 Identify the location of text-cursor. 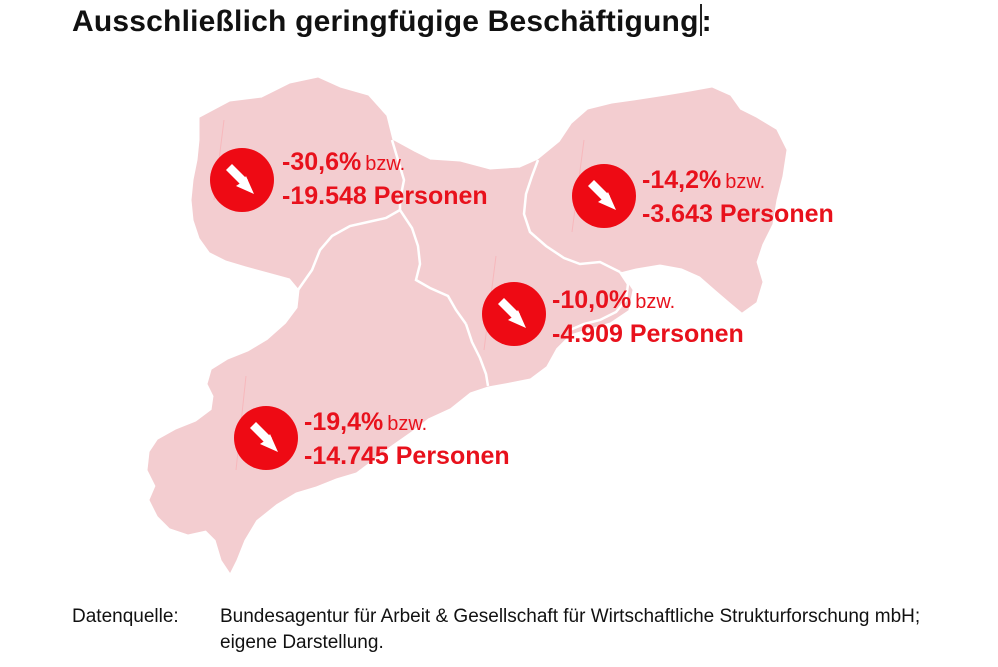
(700, 20).